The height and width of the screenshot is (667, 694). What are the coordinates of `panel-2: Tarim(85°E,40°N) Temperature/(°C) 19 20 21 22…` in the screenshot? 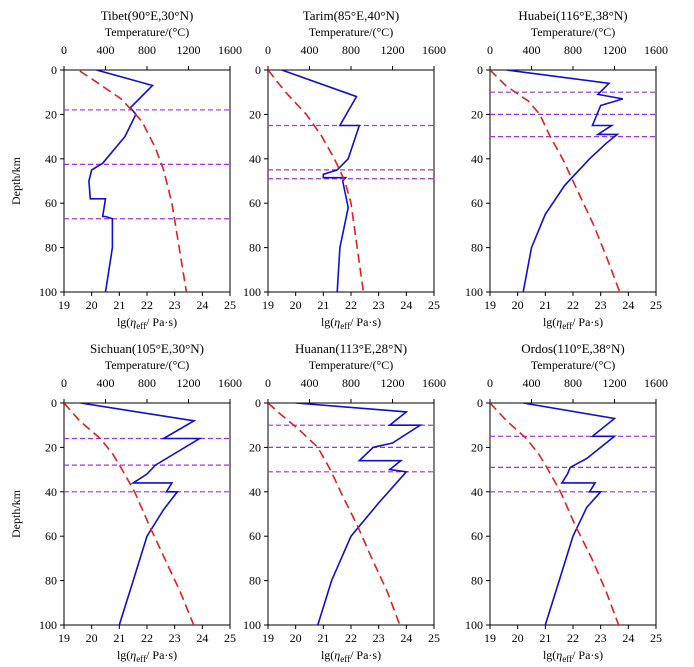 It's located at (344, 169).